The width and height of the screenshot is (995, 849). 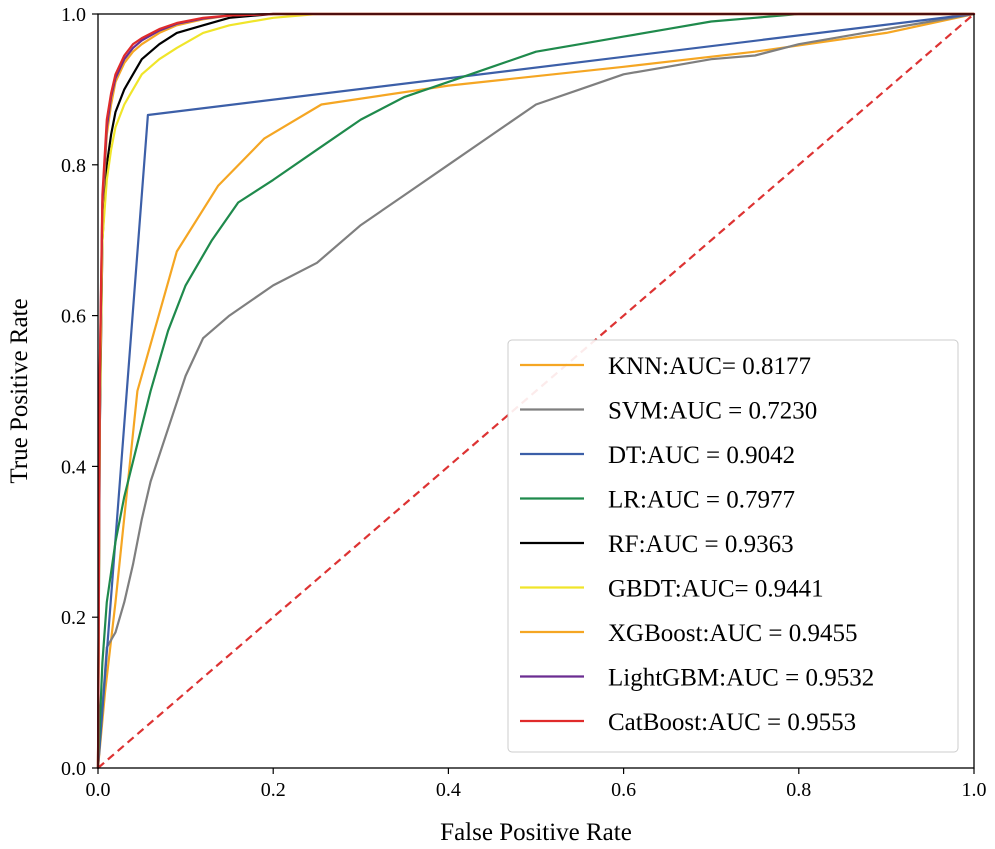 What do you see at coordinates (73, 317) in the screenshot?
I see `y-tick-label: 0.6` at bounding box center [73, 317].